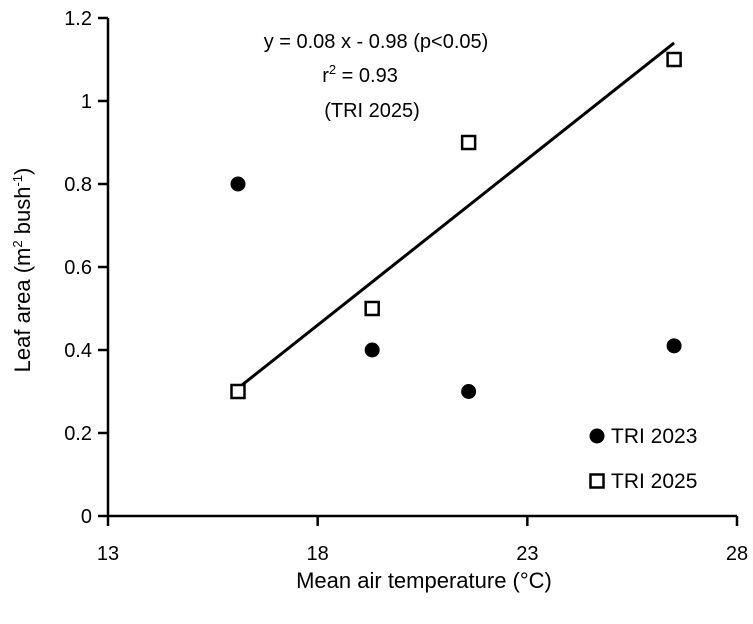 The height and width of the screenshot is (624, 753). Describe the element at coordinates (22, 310) in the screenshot. I see `y-axis-title-main: Leaf area (m` at that location.